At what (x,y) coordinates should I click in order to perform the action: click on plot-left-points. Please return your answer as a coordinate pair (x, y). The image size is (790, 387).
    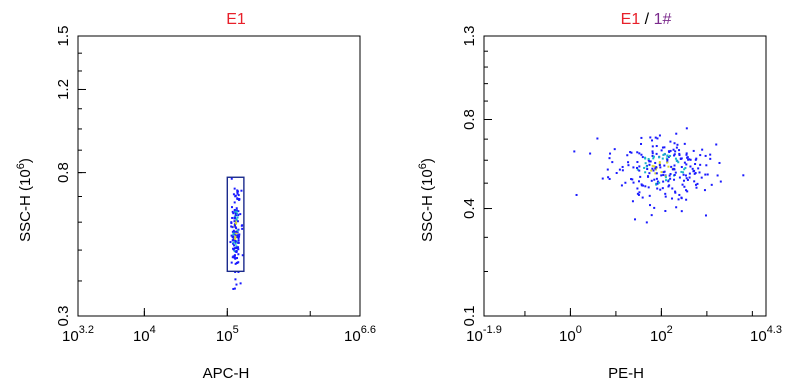
    Looking at the image, I should click on (236, 233).